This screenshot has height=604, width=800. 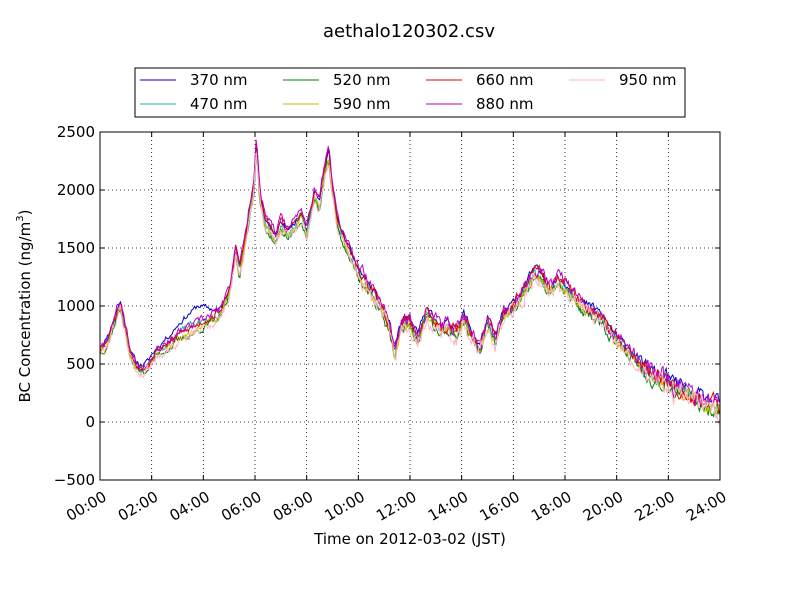 What do you see at coordinates (25, 213) in the screenshot?
I see `y-axis-label-close: )` at bounding box center [25, 213].